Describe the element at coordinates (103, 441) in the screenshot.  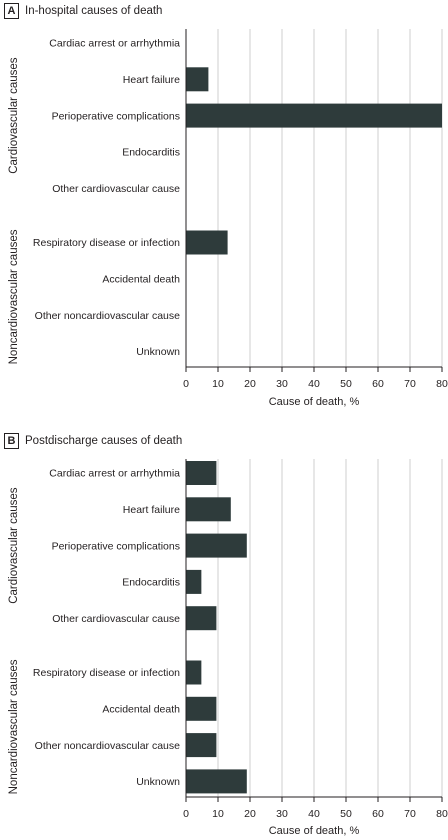
I see `panel-title: Postdischarge causes of death` at that location.